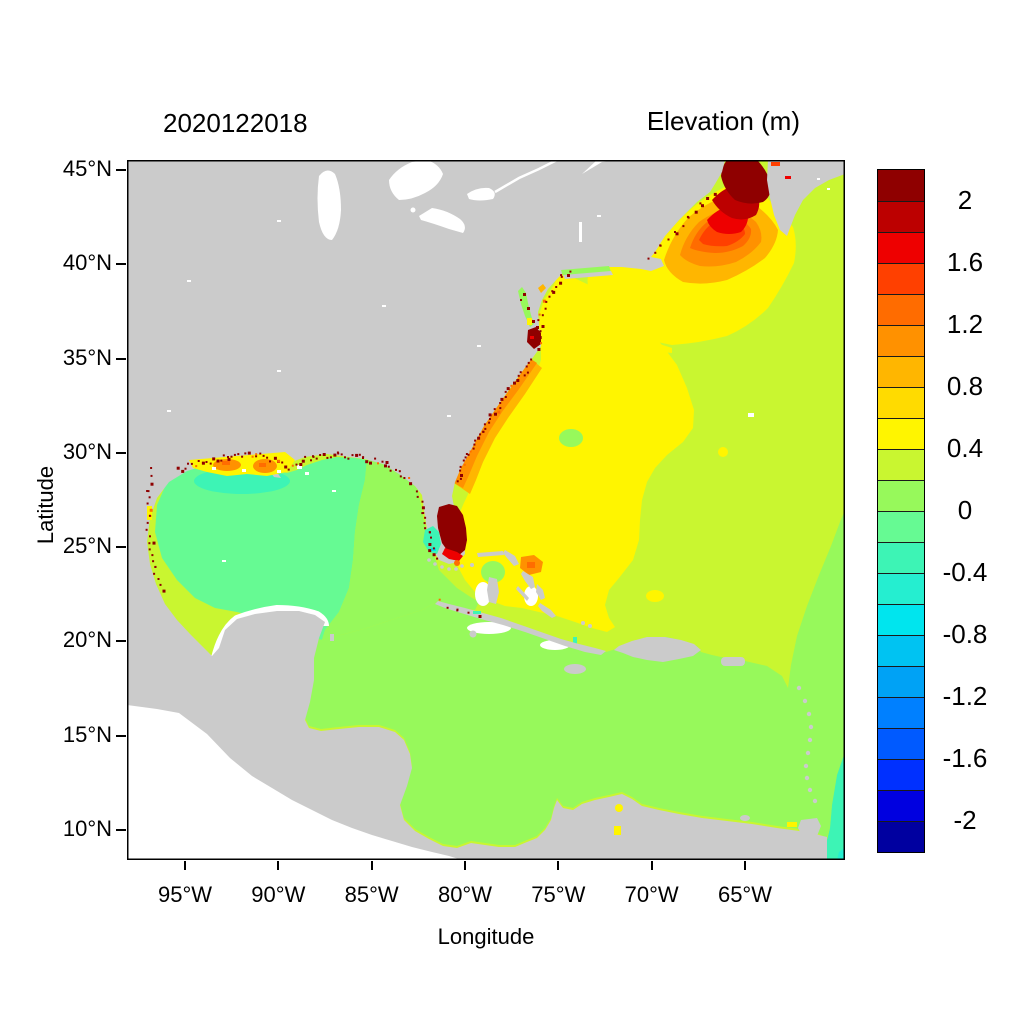 The image size is (1024, 1024). What do you see at coordinates (600, 167) in the screenshot?
I see `st-lawrence-estuary` at bounding box center [600, 167].